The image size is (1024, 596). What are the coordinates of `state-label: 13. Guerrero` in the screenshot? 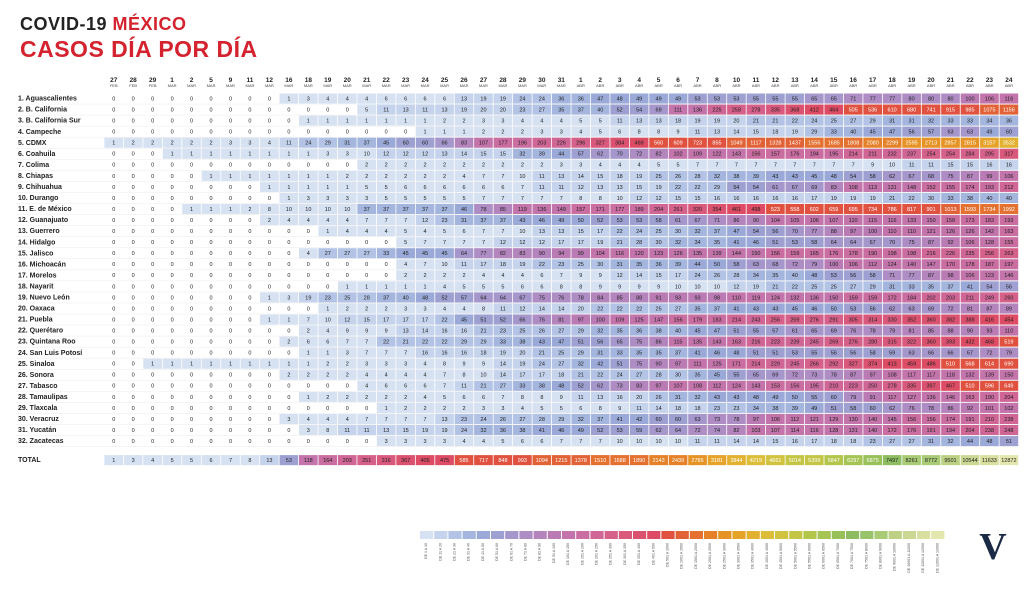 It's located at (39, 231).